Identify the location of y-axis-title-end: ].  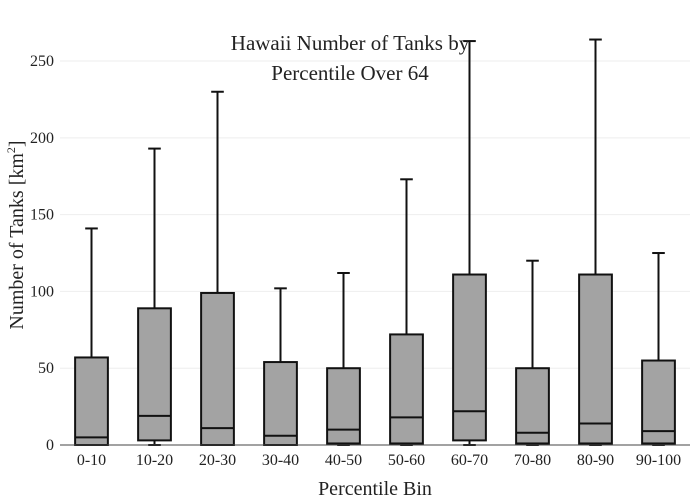
(17, 143).